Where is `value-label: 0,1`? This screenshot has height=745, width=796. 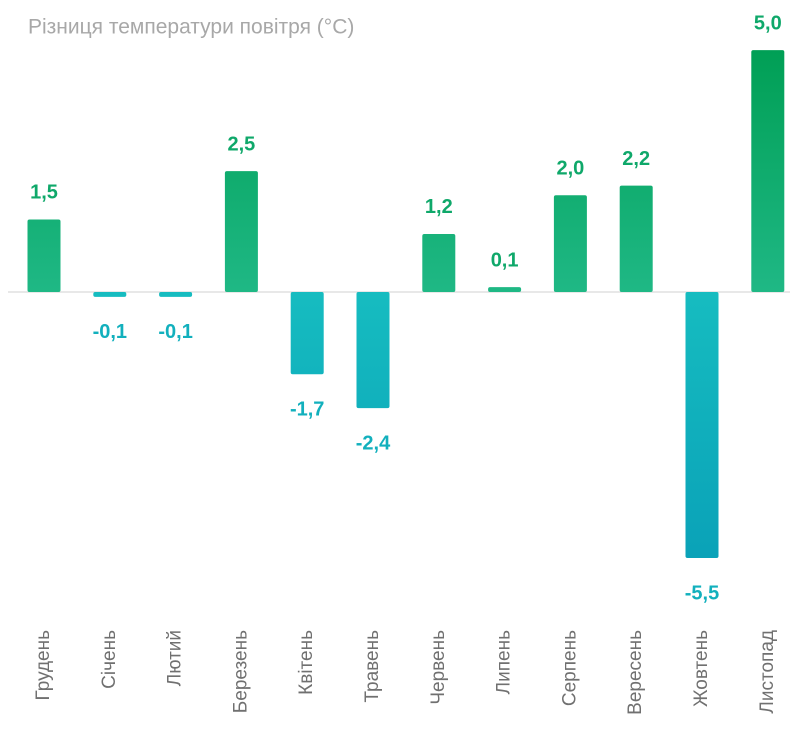
value-label: 0,1 is located at coordinates (505, 260).